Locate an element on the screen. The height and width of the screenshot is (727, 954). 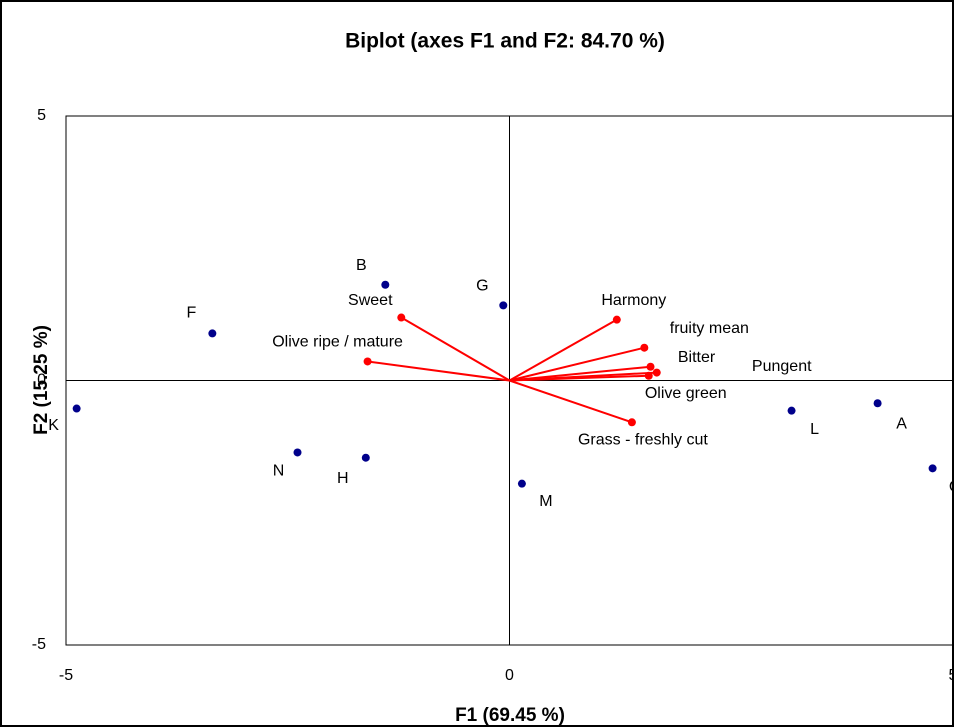
vector-label: Olive ripe / mature is located at coordinates (337, 342).